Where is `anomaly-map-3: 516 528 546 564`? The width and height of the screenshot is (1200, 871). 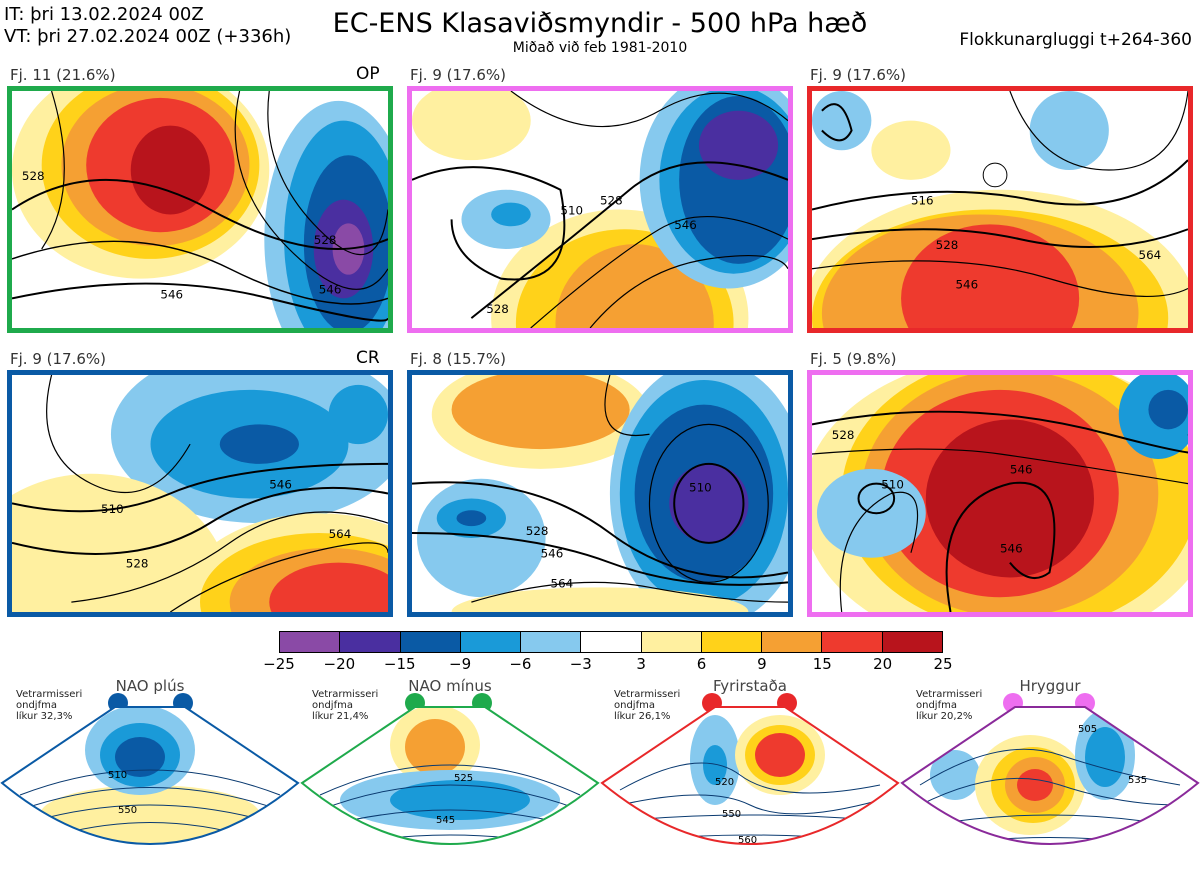 anomaly-map-3: 516 528 546 564 is located at coordinates (1000, 209).